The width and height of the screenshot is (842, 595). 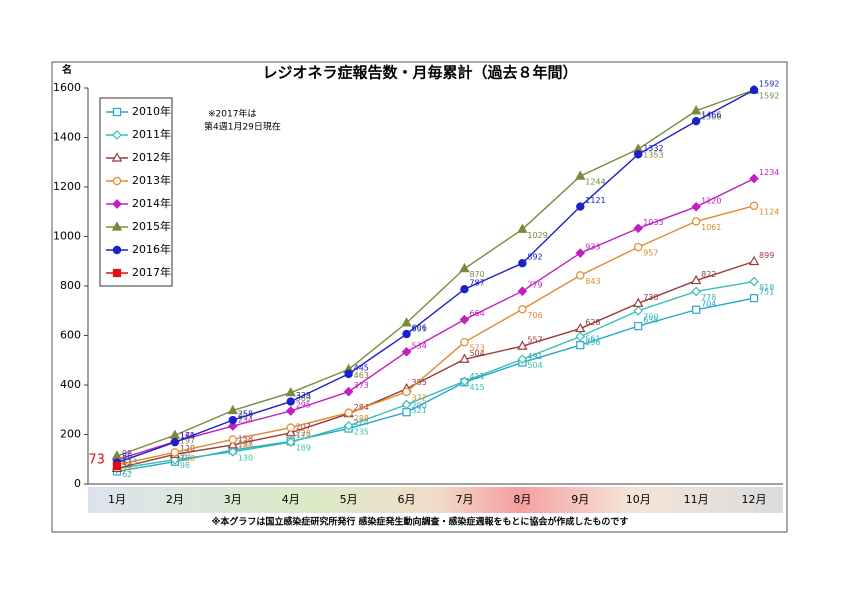 What do you see at coordinates (242, 127) in the screenshot?
I see `annotation: 第4週1月29日現在` at bounding box center [242, 127].